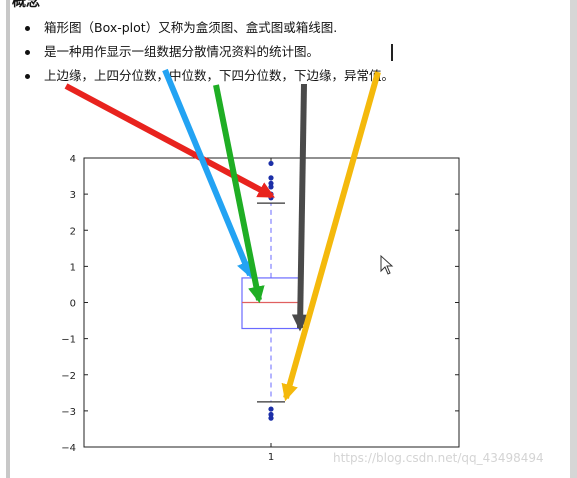 The height and width of the screenshot is (478, 577). I want to click on y-tick-label: −3, so click(68, 412).